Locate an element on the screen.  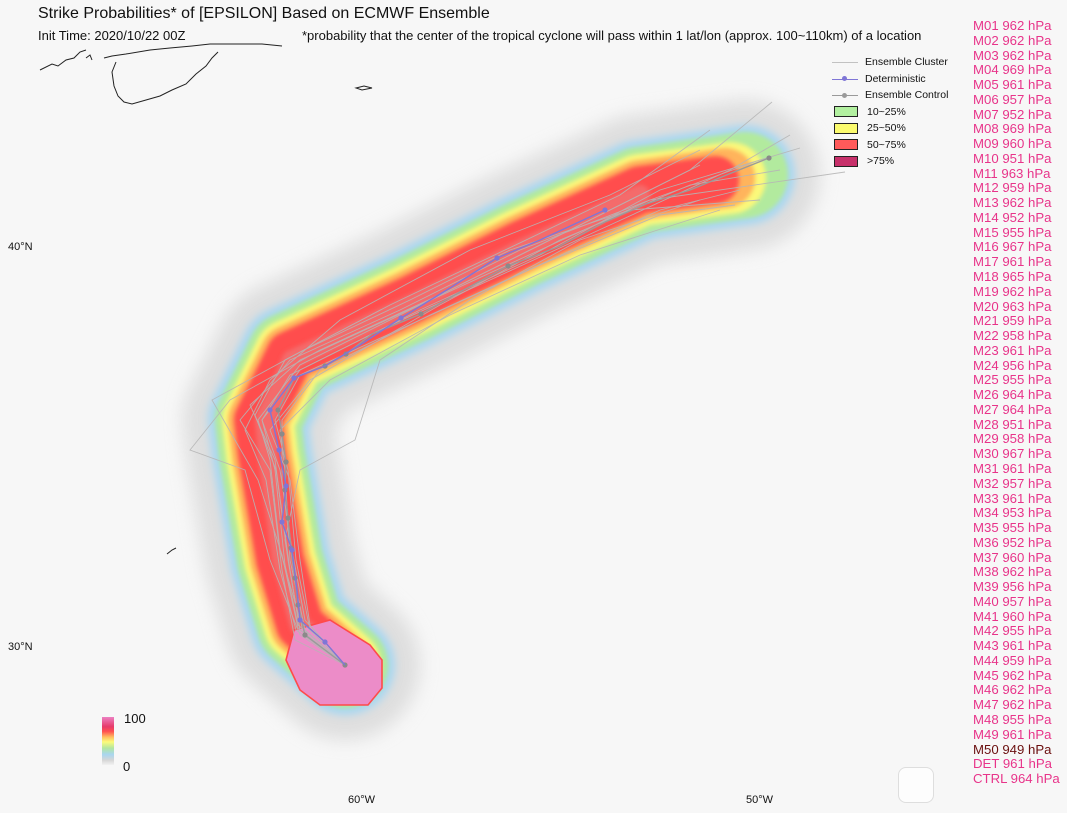
member-name: M34 is located at coordinates (986, 513).